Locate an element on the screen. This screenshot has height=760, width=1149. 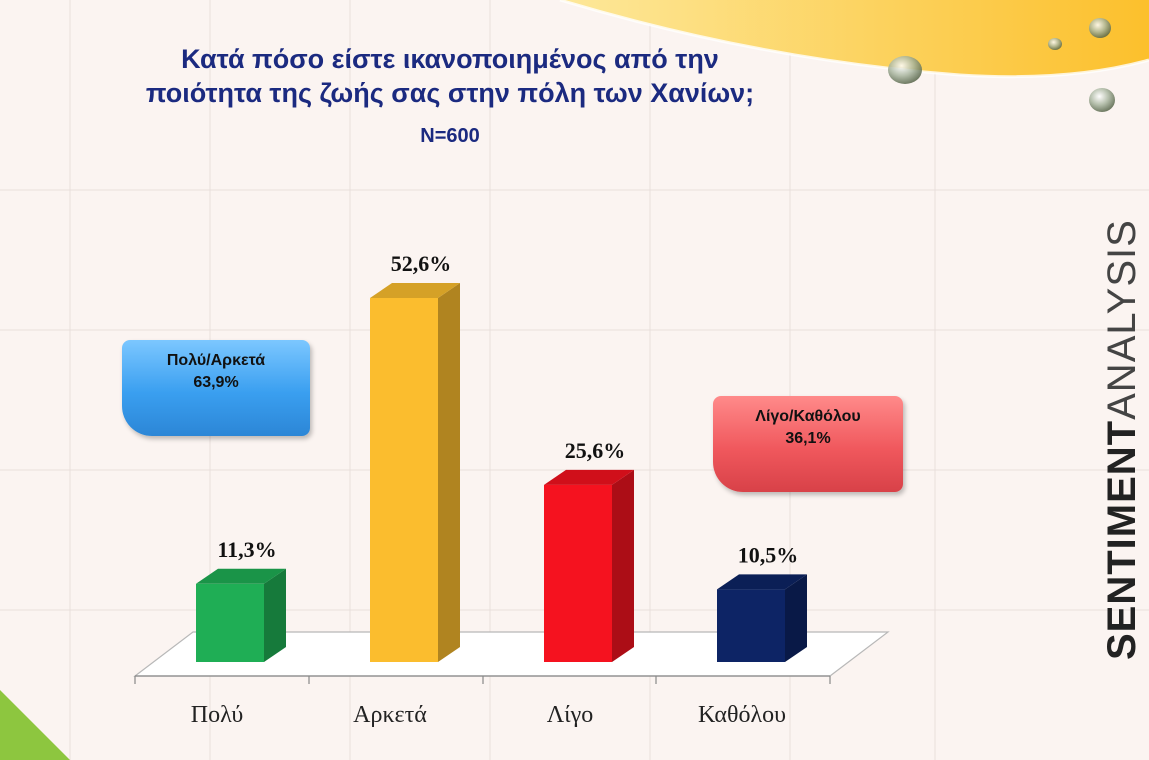
x-axis-ticks is located at coordinates (482, 680).